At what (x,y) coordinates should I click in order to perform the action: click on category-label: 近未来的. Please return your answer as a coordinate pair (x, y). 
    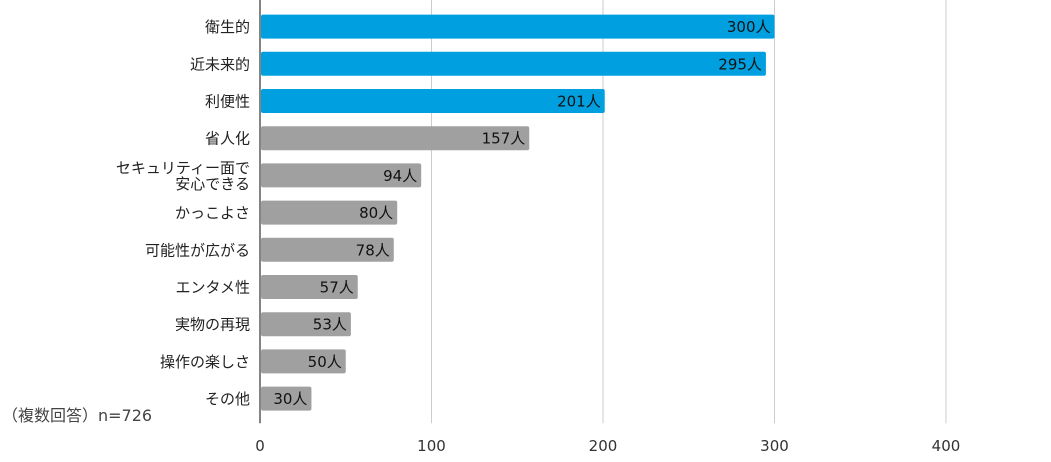
    Looking at the image, I should click on (220, 64).